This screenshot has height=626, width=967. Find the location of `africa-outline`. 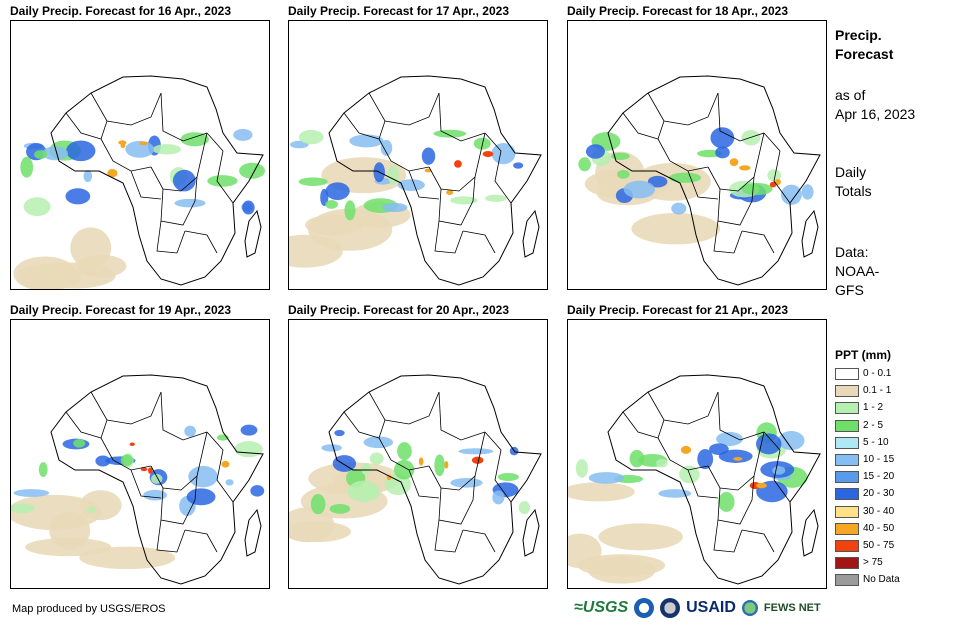

africa-outline is located at coordinates (157, 479).